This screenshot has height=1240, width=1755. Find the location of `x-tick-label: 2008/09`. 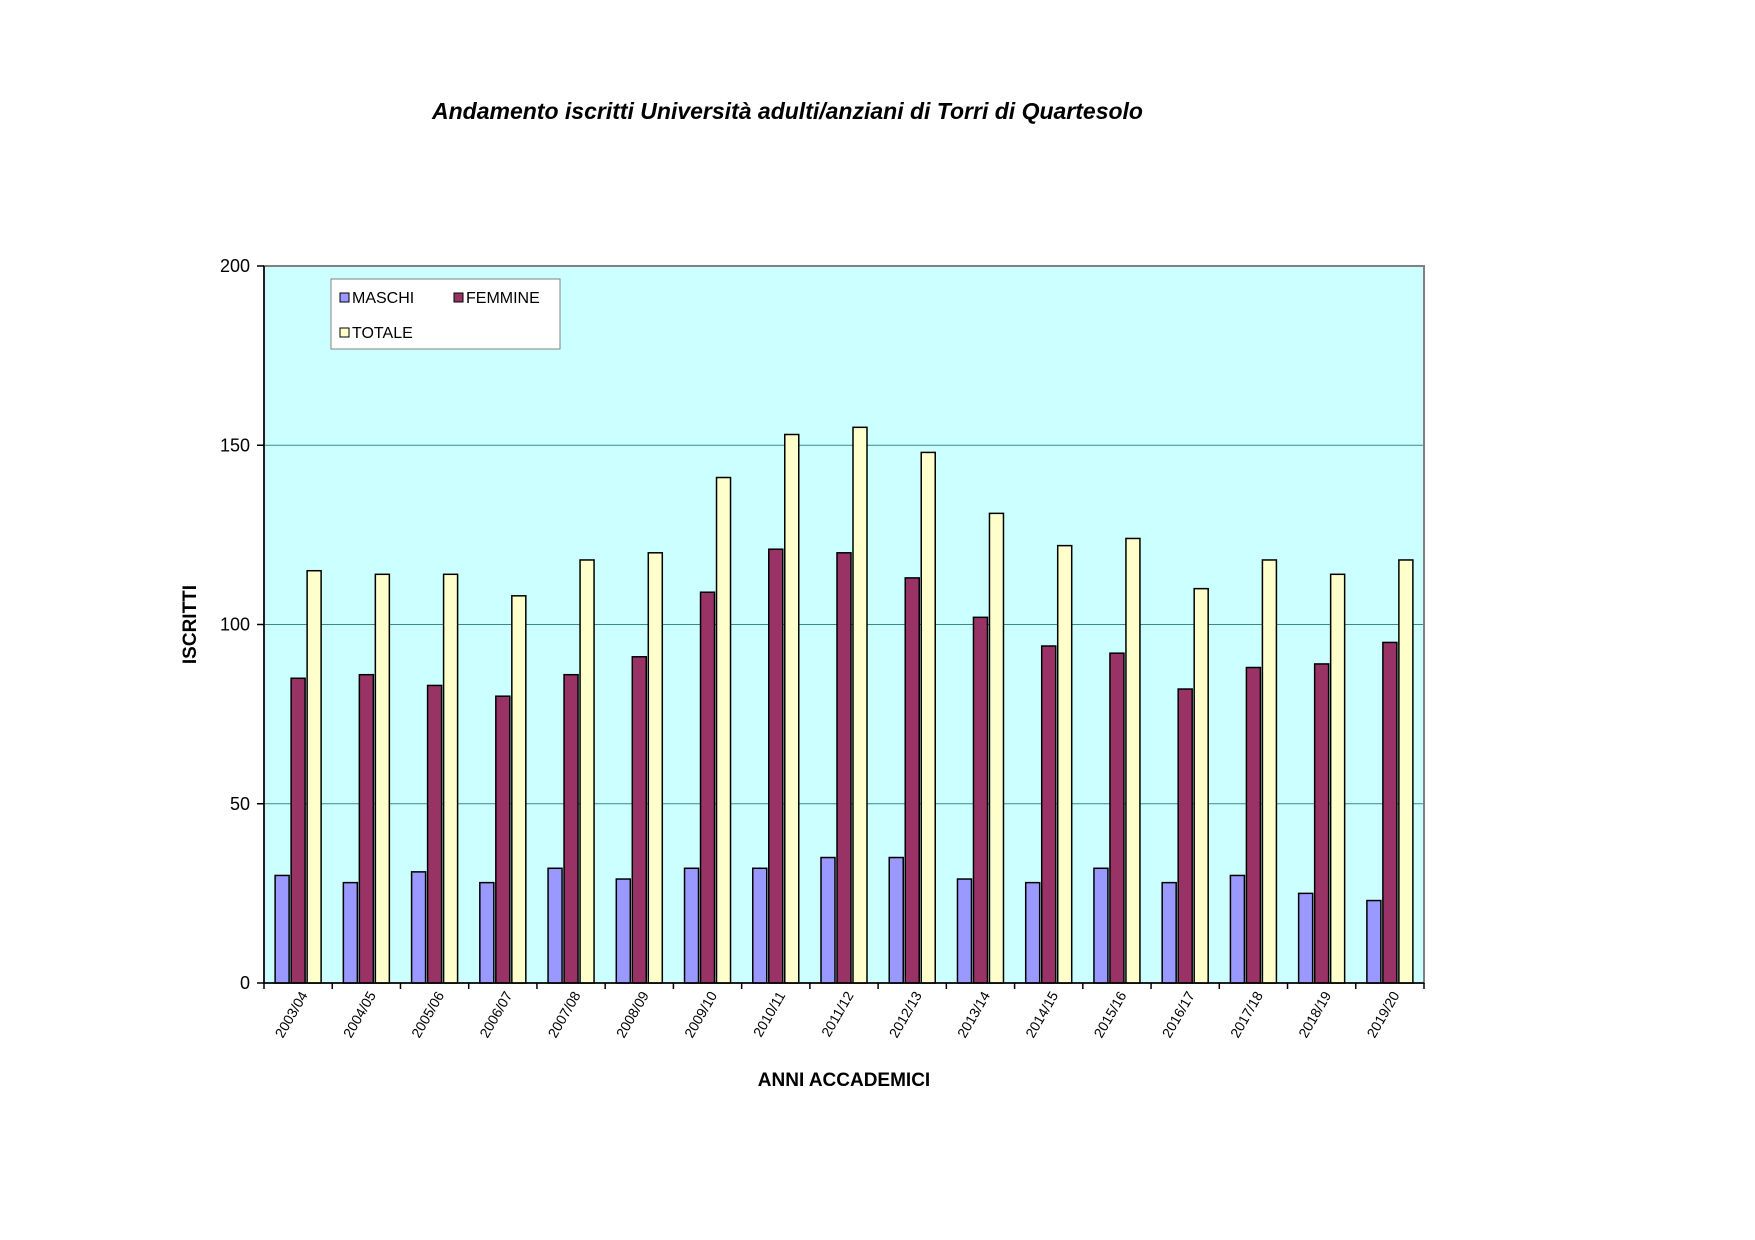

x-tick-label: 2008/09 is located at coordinates (632, 1014).